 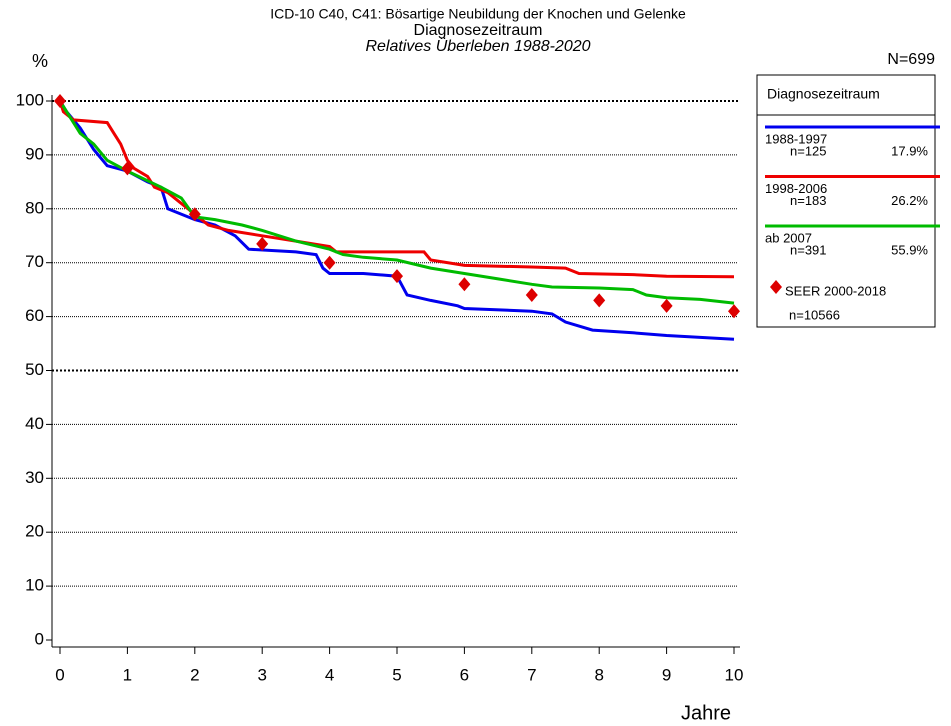 I want to click on legend-count: n=125, so click(x=808, y=150).